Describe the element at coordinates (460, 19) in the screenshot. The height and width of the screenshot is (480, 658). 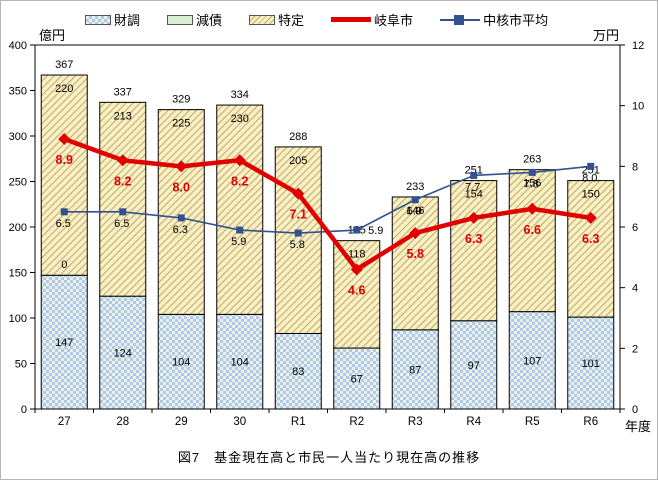
I see `blue-line-square-icon` at that location.